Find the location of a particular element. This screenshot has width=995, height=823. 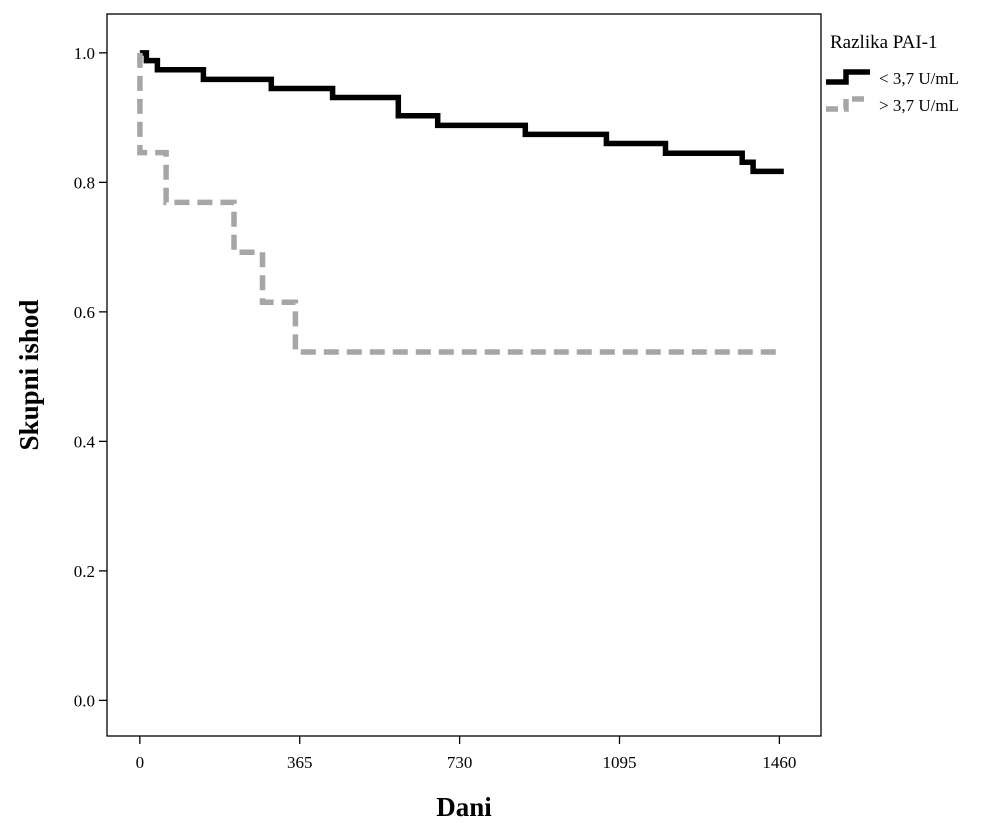

x-tick-label: 1095 is located at coordinates (620, 762).